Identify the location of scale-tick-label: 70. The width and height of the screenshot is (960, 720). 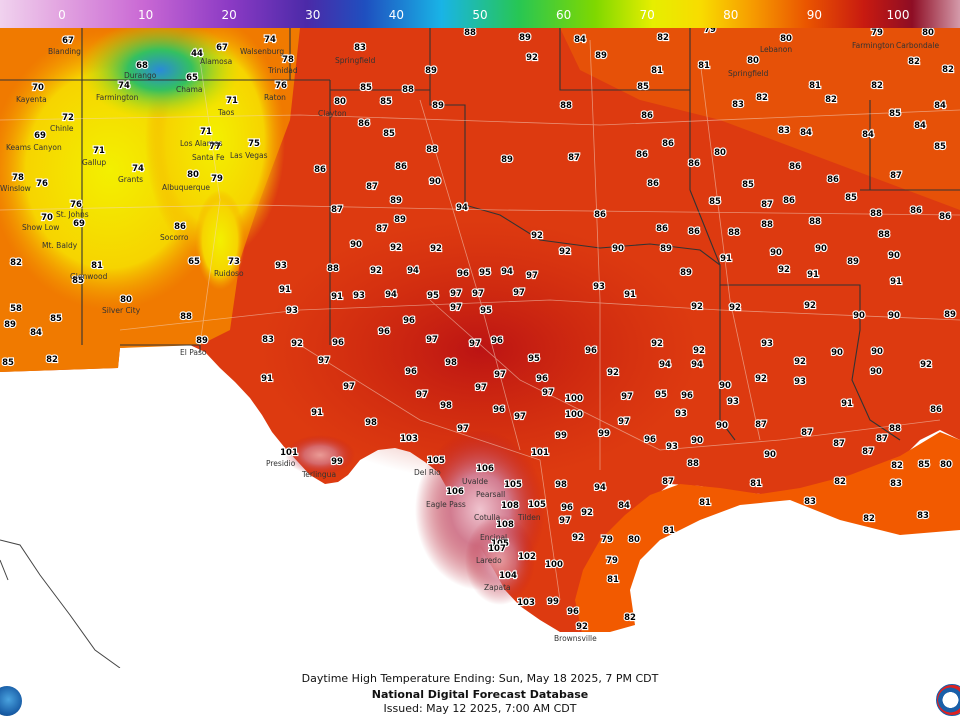
(647, 15).